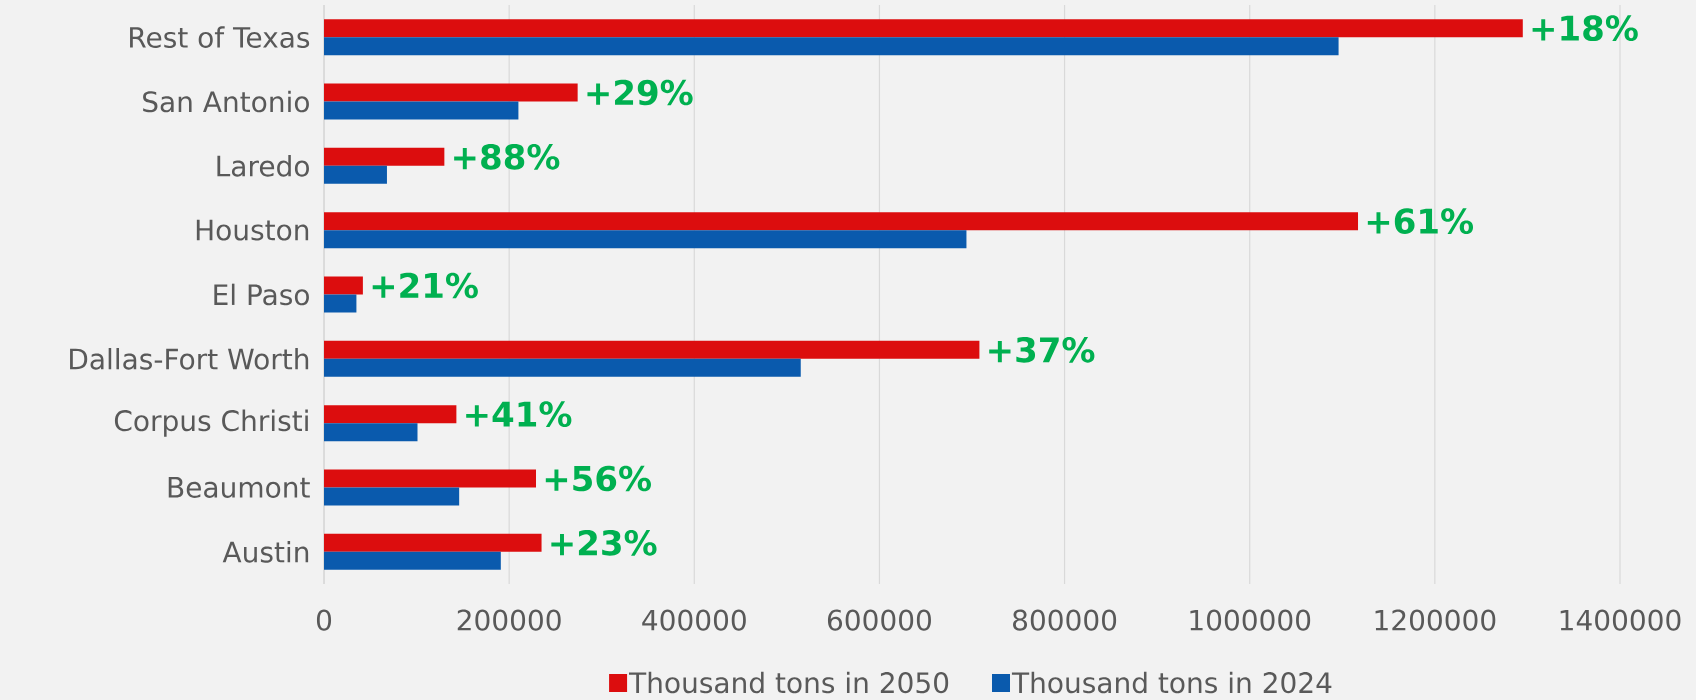  What do you see at coordinates (694, 620) in the screenshot?
I see `x-tick-label: 400000` at bounding box center [694, 620].